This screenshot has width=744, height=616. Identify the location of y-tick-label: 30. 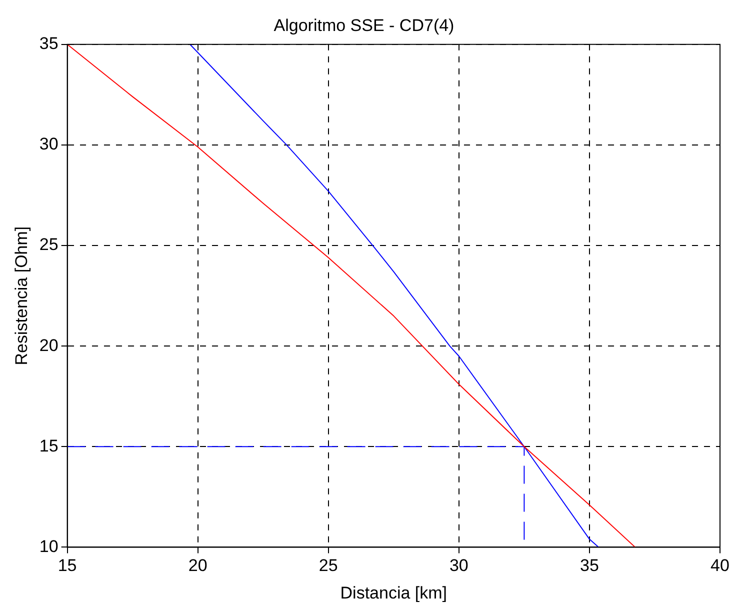
(48, 144).